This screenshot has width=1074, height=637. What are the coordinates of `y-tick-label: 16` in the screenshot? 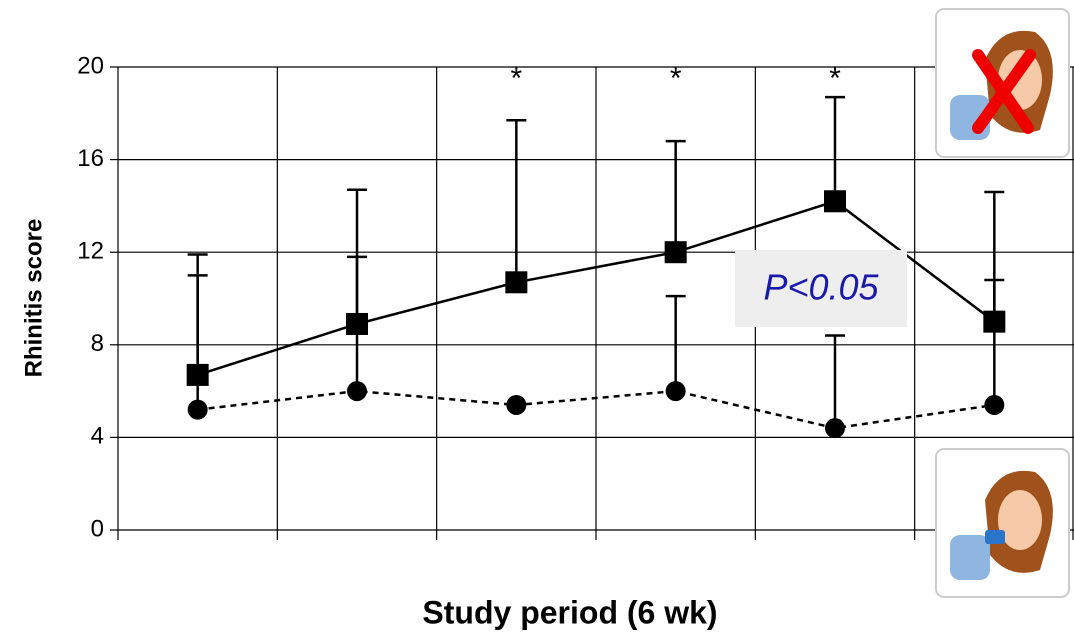 It's located at (90, 158).